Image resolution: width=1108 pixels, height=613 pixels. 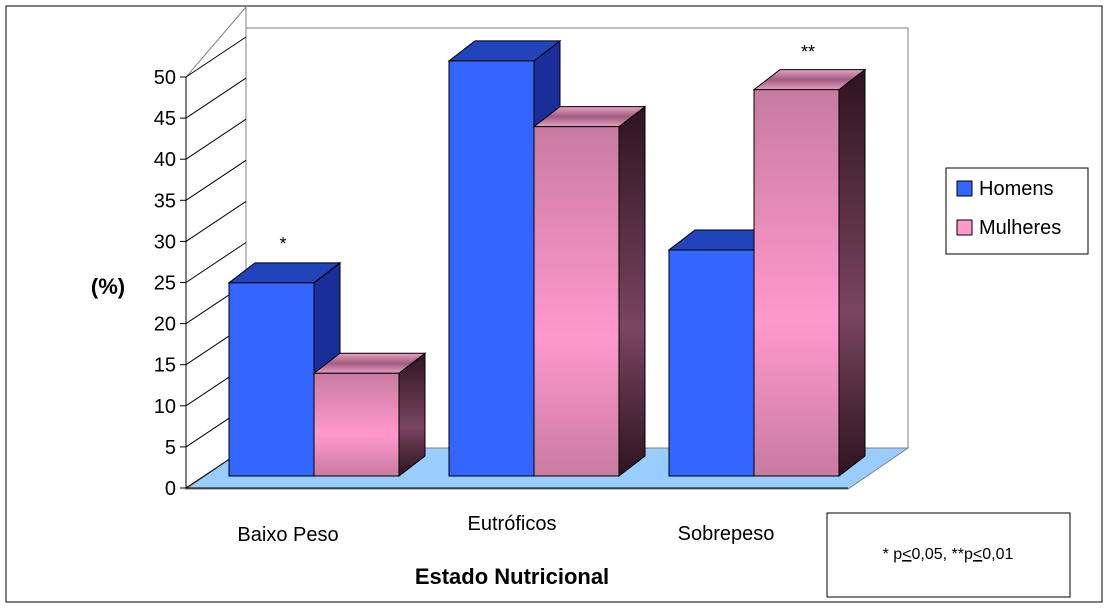 What do you see at coordinates (512, 524) in the screenshot?
I see `x-tick-label: Eutróficos` at bounding box center [512, 524].